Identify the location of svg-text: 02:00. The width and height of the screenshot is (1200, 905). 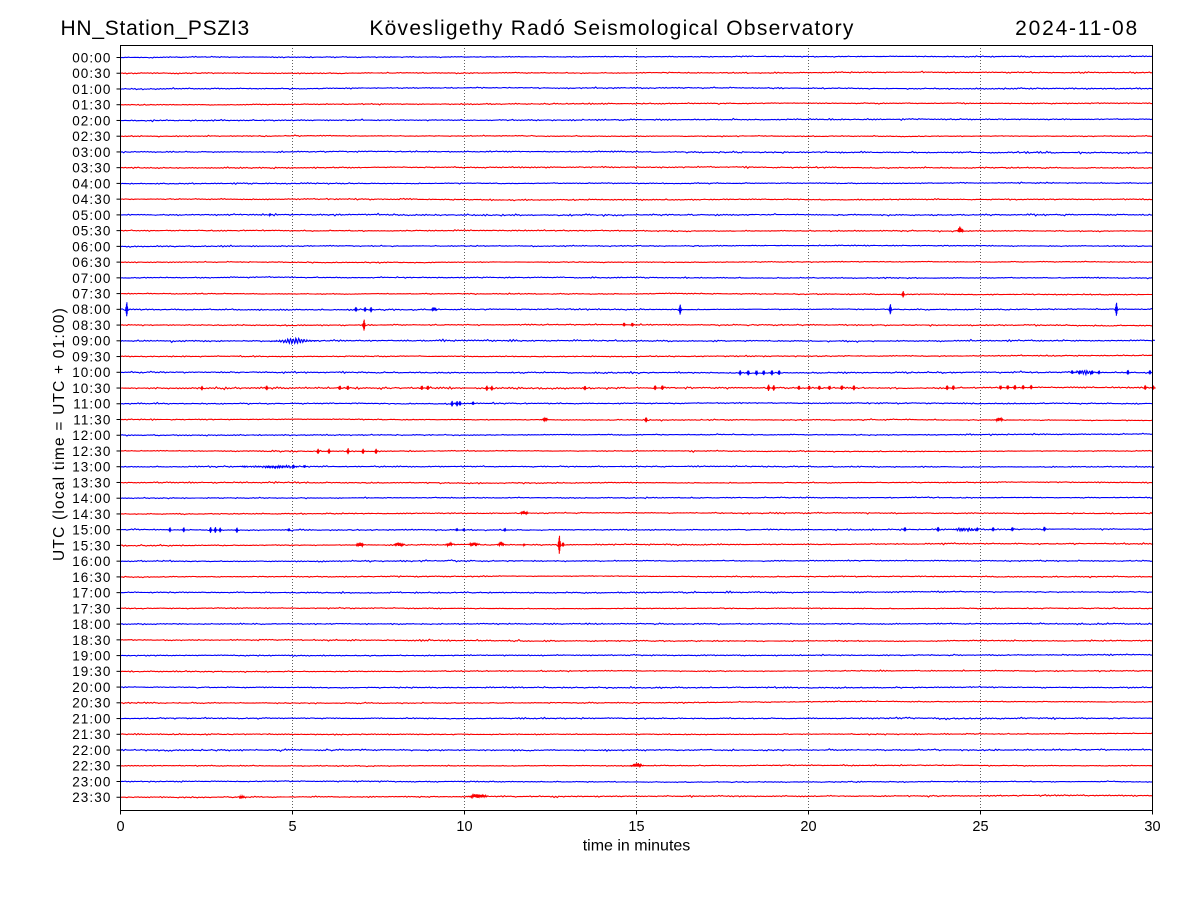
(91, 120).